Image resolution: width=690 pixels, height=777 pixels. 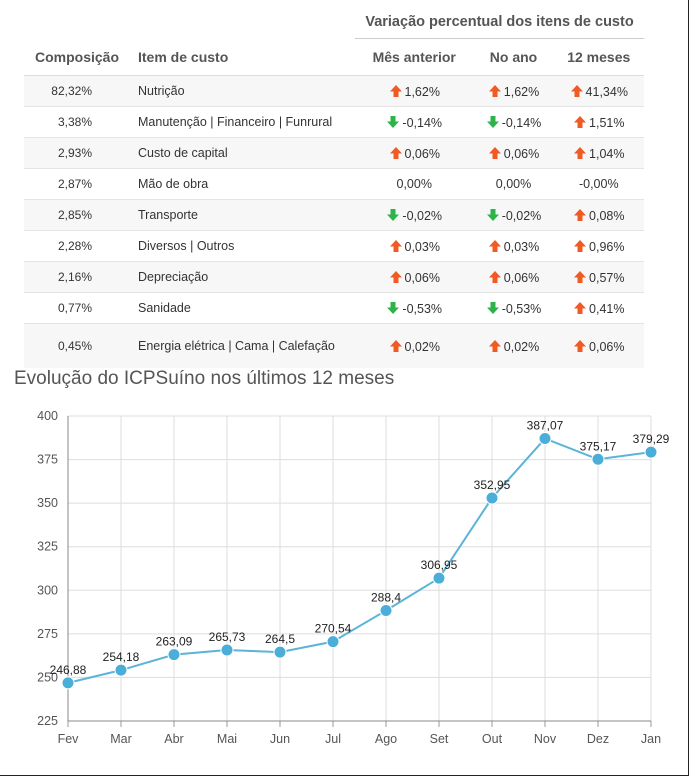 I want to click on x-tick-label: Dez, so click(x=598, y=739).